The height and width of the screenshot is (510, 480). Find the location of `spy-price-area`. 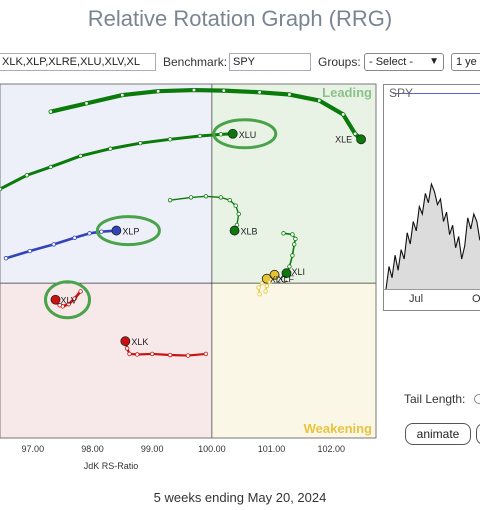

spy-price-area is located at coordinates (433, 236).